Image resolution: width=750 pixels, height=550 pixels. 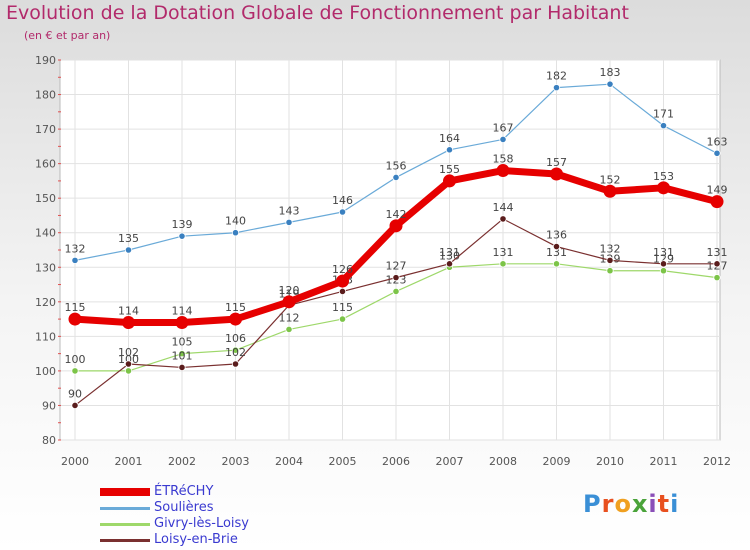 I want to click on x-tick-label: 2008, so click(x=503, y=461).